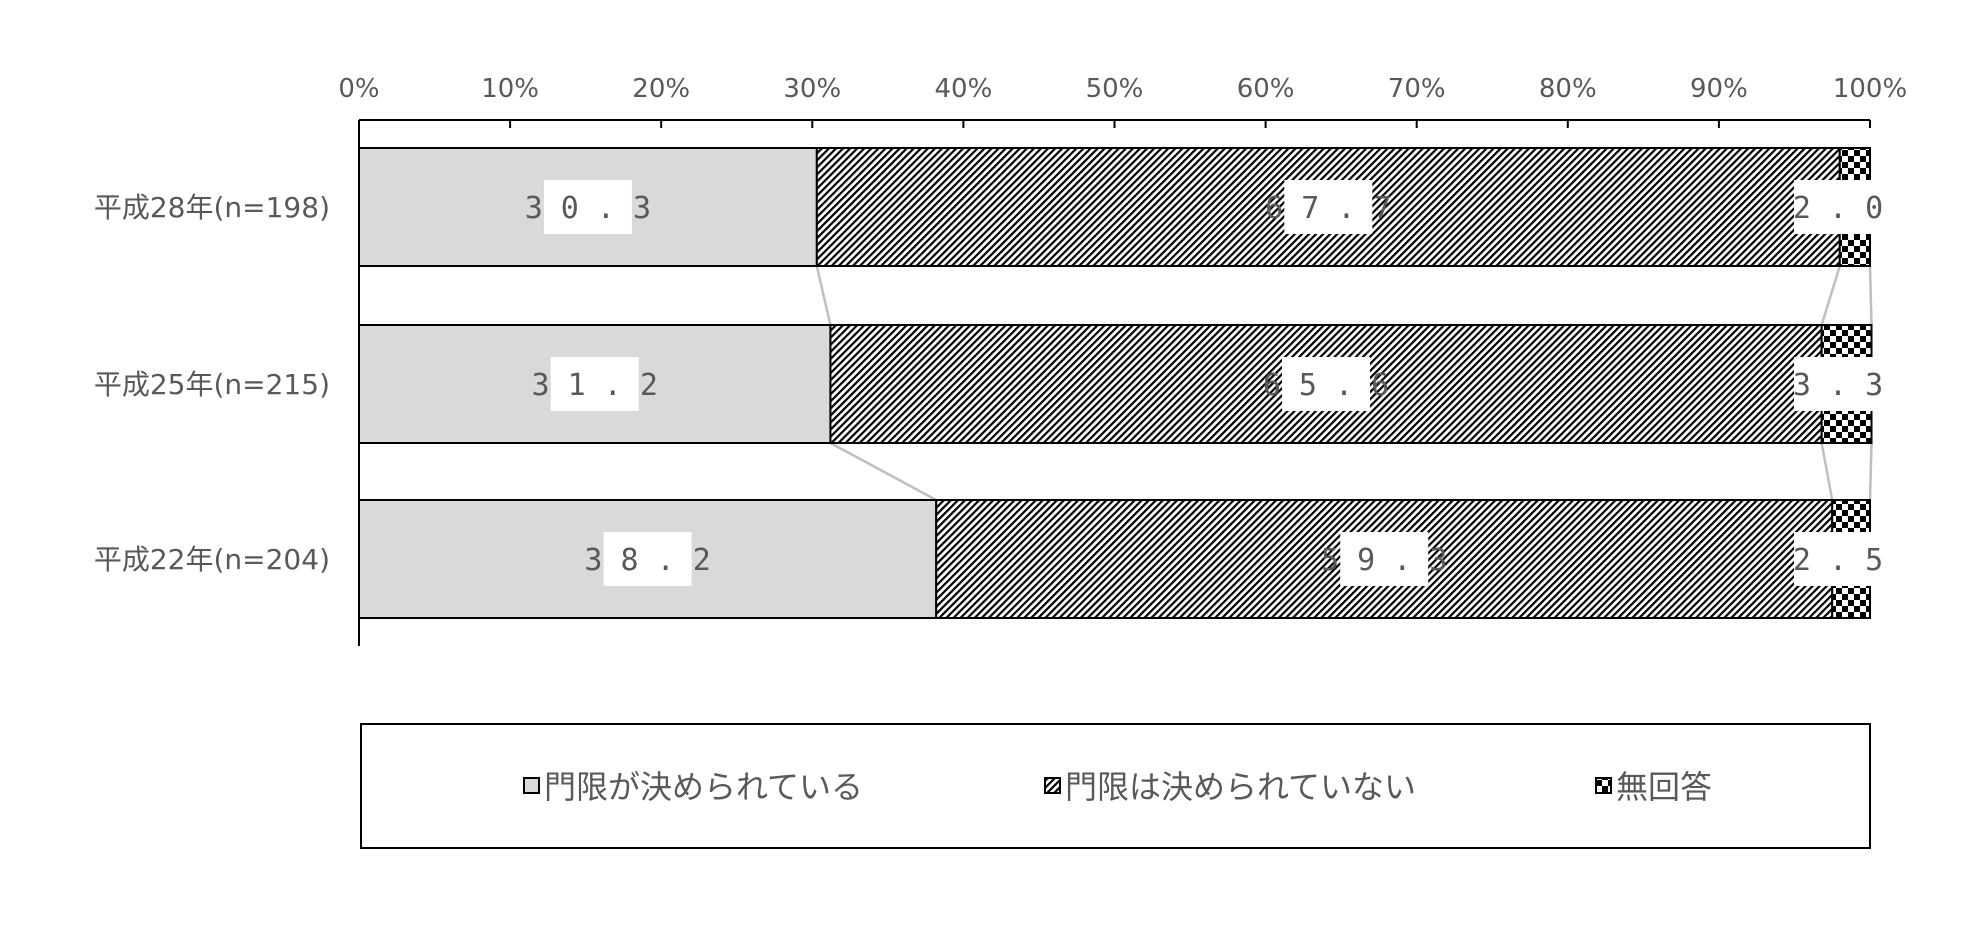  What do you see at coordinates (1664, 787) in the screenshot?
I see `legend-label: 無回答` at bounding box center [1664, 787].